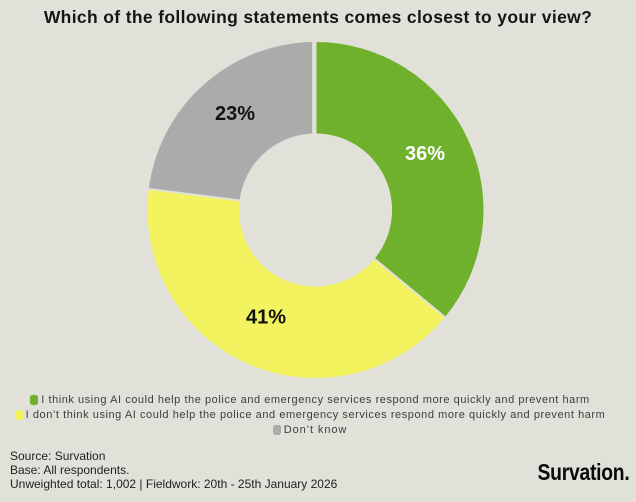 Image resolution: width=636 pixels, height=502 pixels. I want to click on svg-text: 23%, so click(235, 114).